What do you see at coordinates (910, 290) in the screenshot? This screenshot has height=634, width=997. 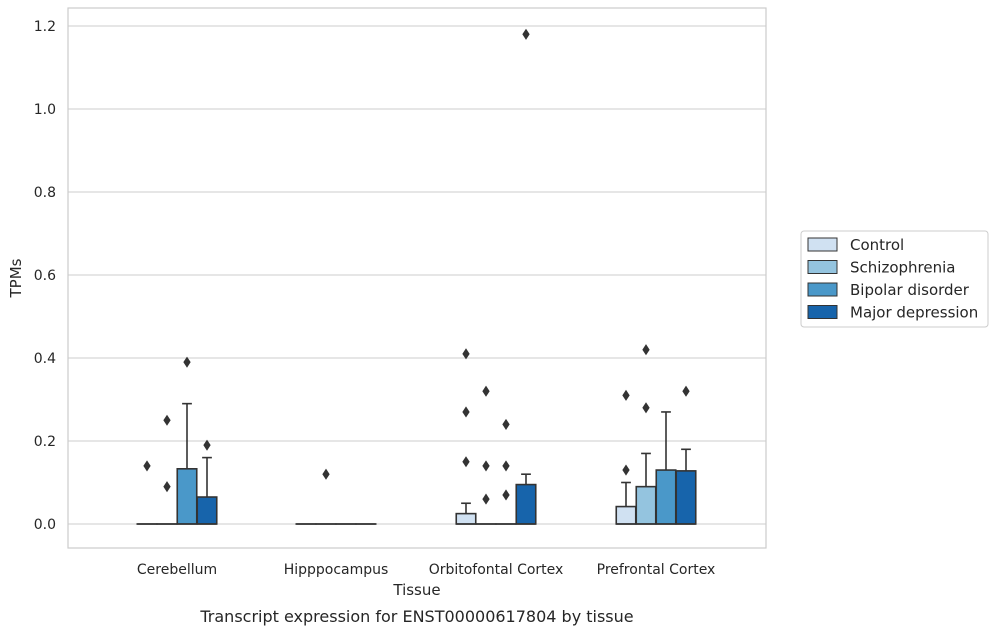 I see `legend-label: Bipolar disorder` at bounding box center [910, 290].